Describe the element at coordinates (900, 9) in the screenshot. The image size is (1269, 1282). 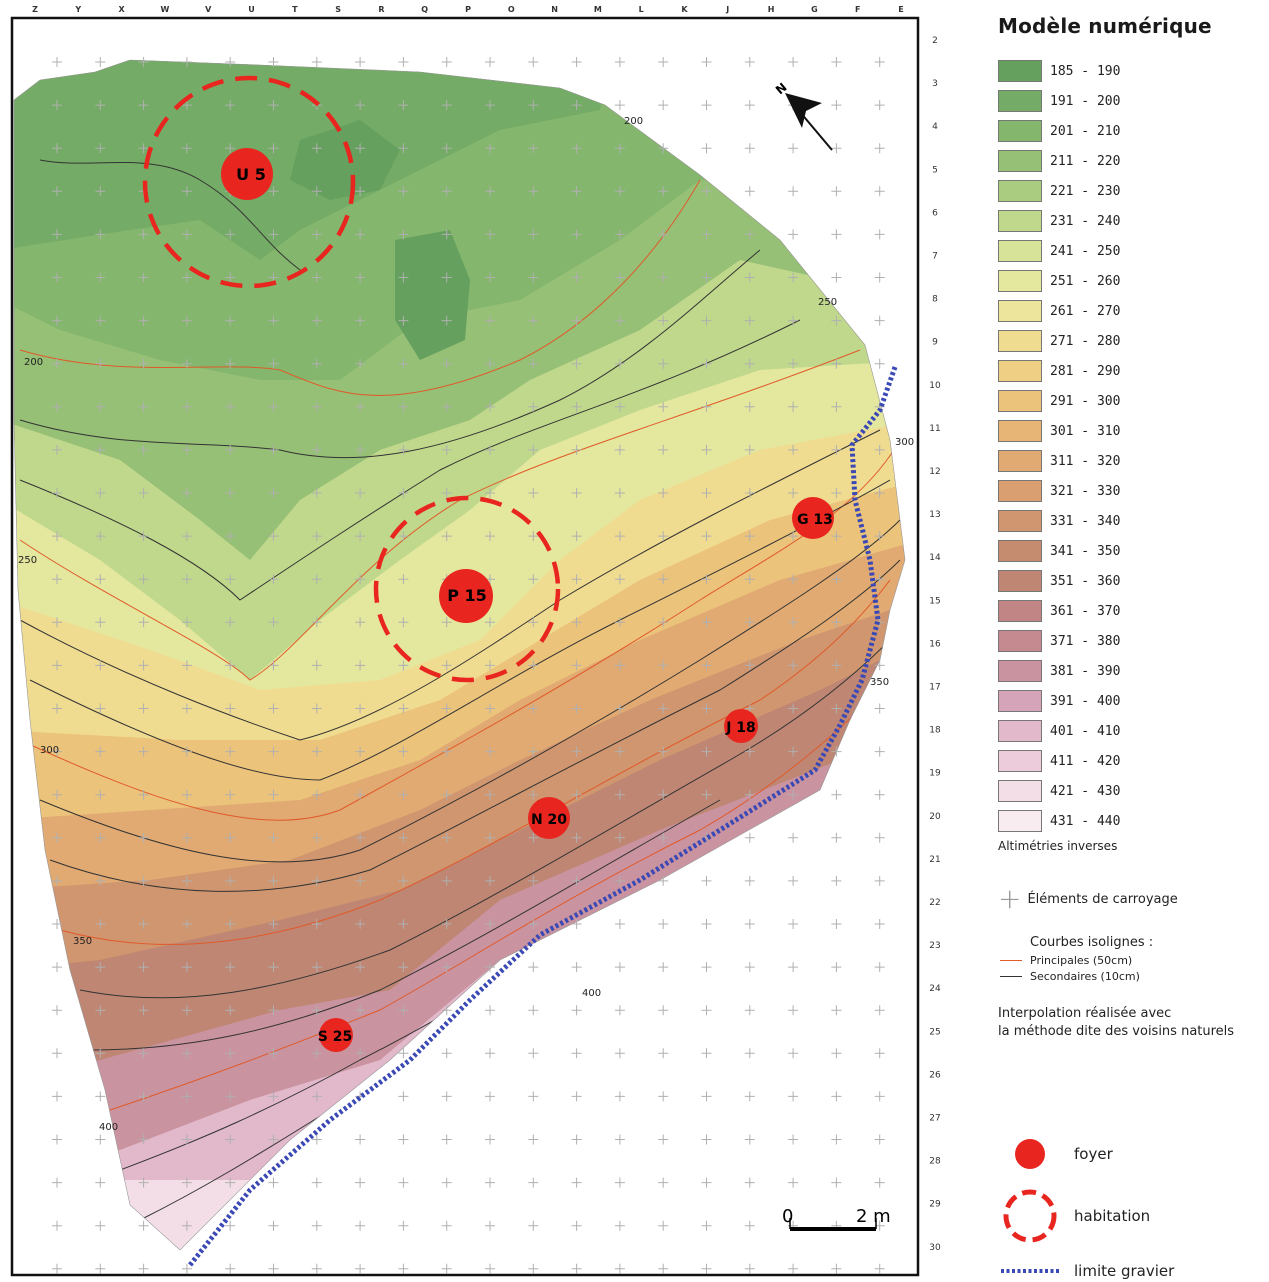
I see `column-label: E` at that location.